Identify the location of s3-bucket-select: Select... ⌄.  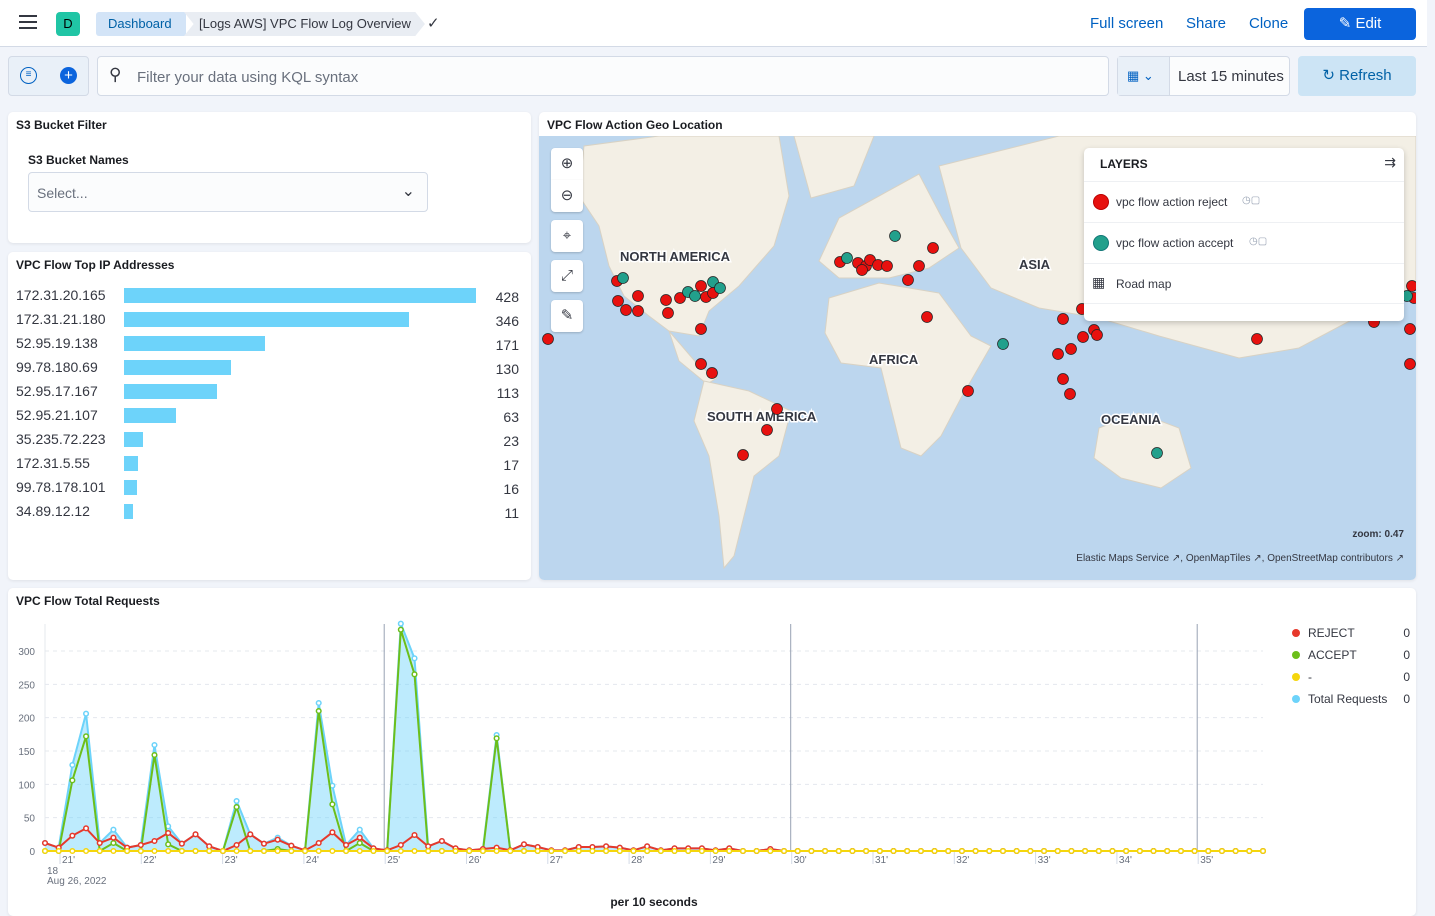
(228, 192).